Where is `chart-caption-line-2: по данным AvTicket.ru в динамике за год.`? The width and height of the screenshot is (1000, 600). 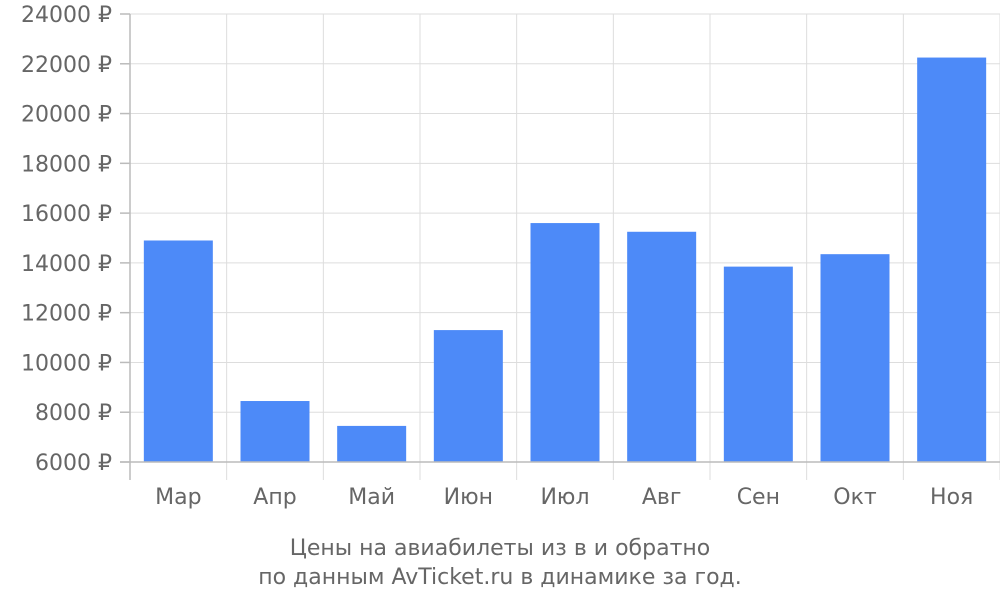 chart-caption-line-2: по данным AvTicket.ru в динамике за год. is located at coordinates (500, 577).